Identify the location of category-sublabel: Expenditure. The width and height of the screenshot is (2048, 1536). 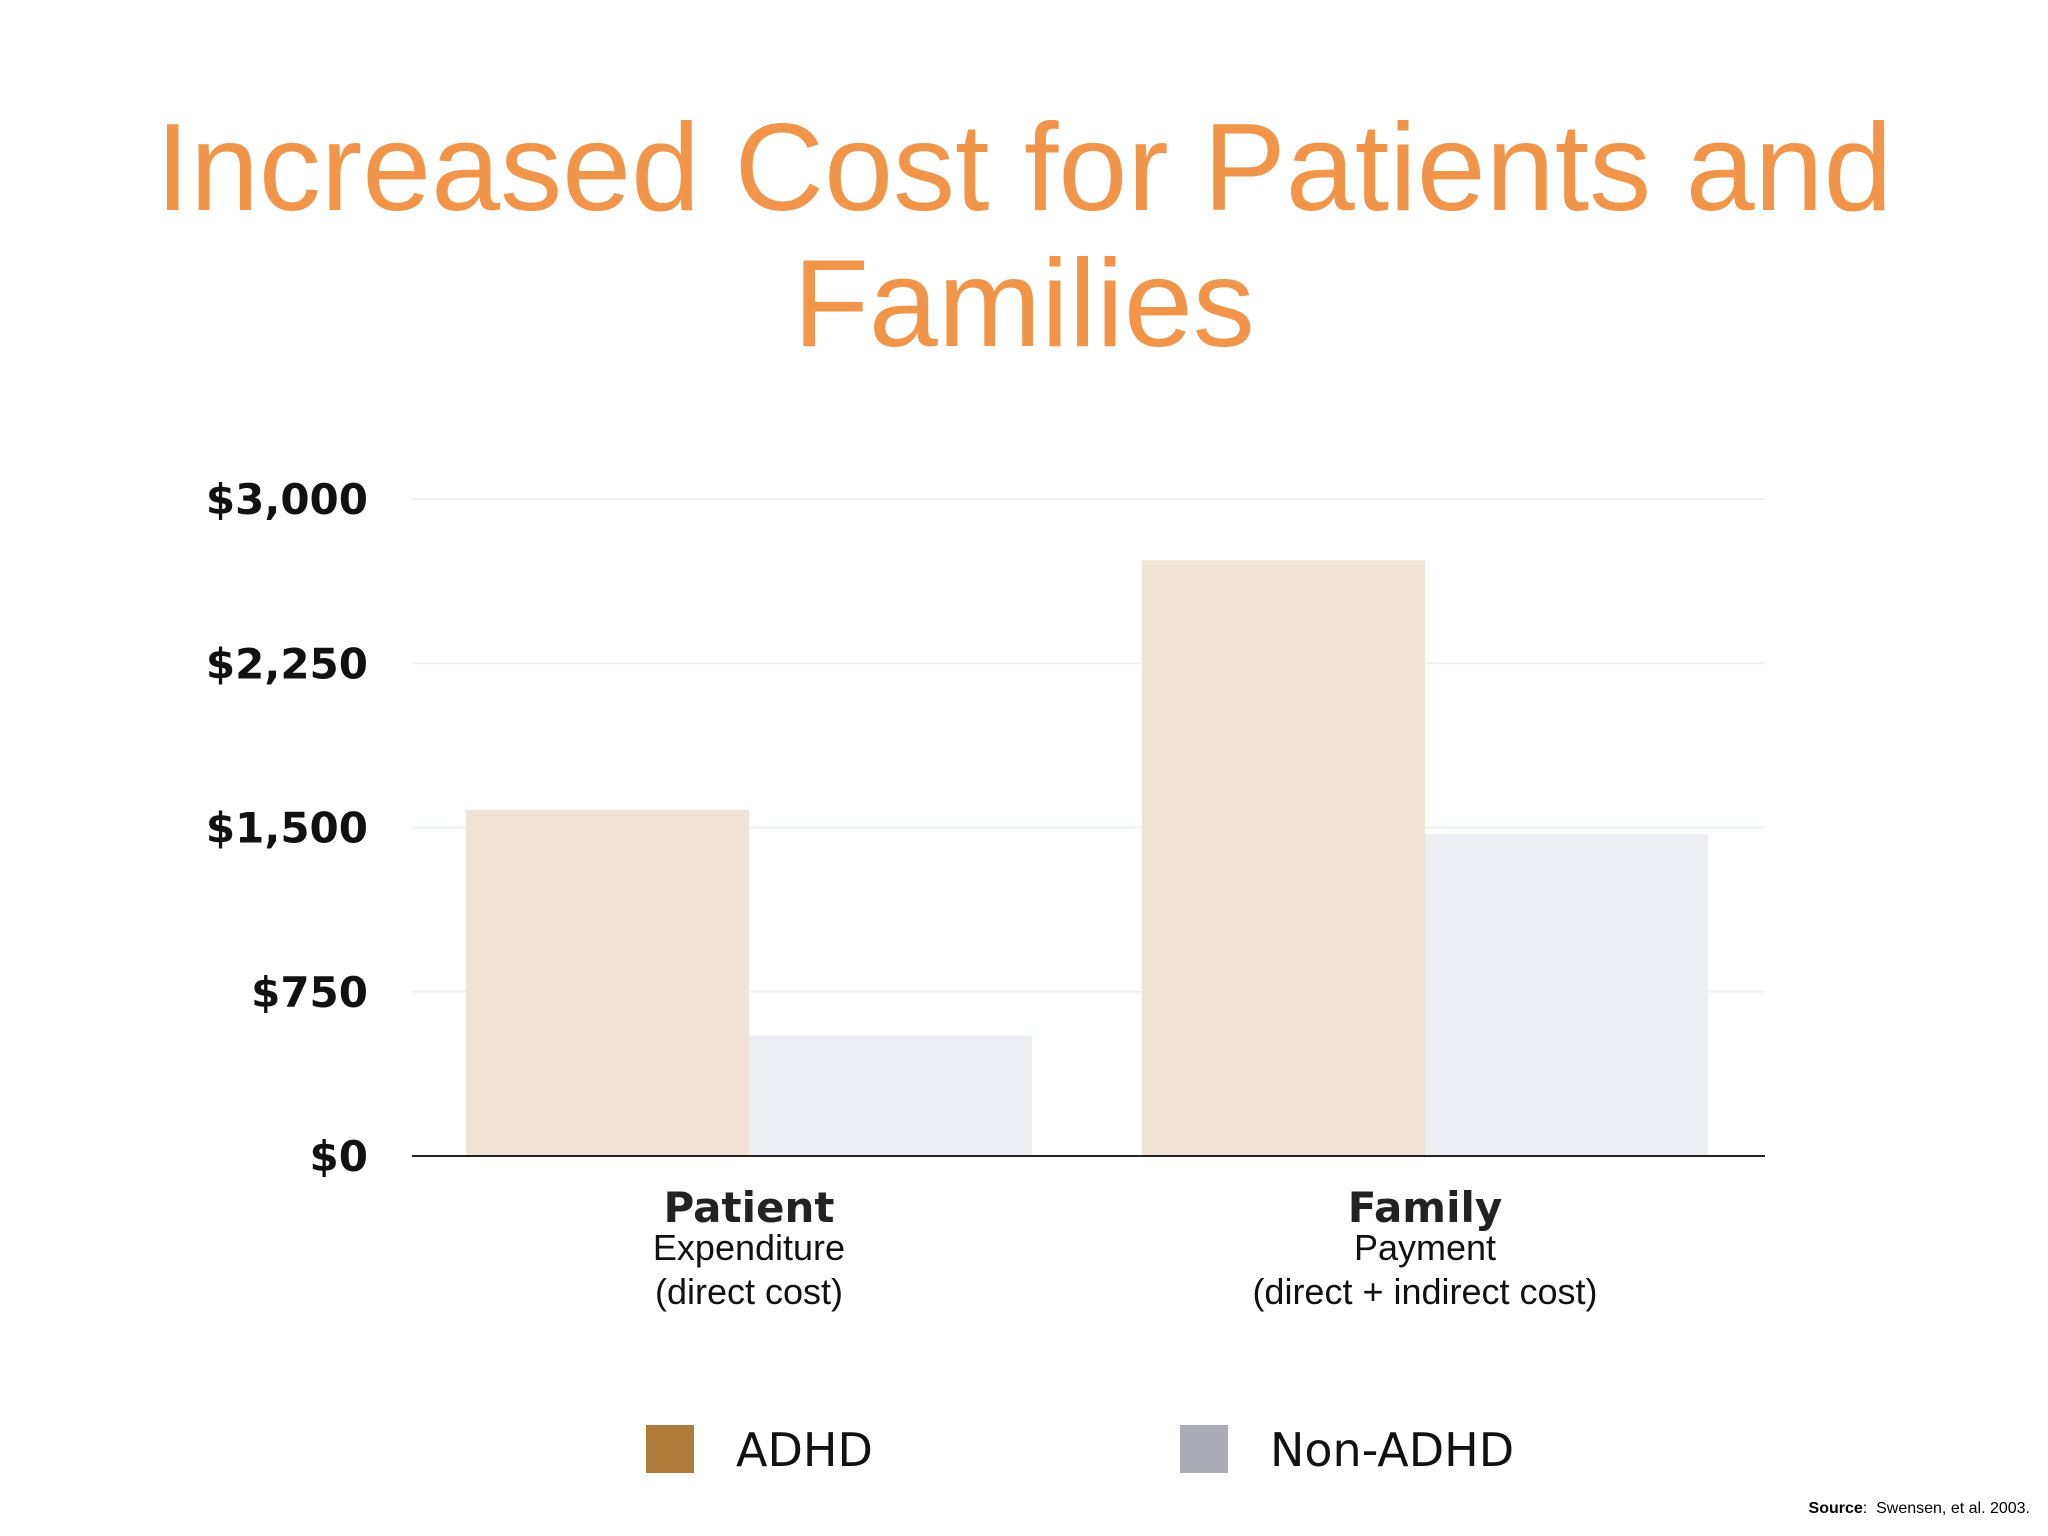
(749, 1247).